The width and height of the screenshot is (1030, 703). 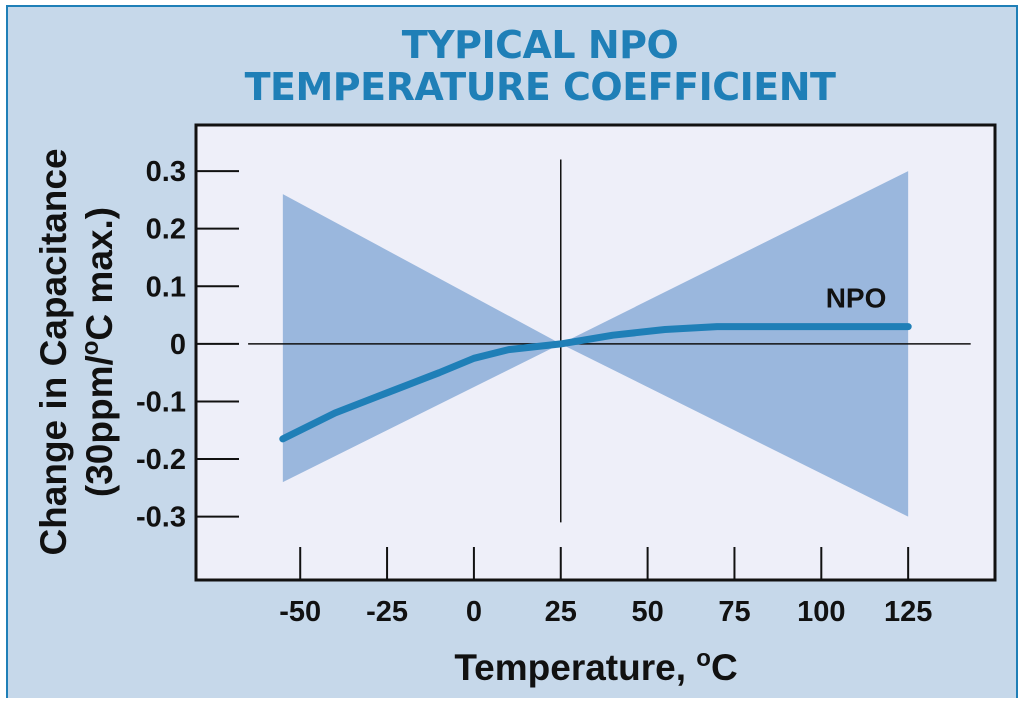 What do you see at coordinates (166, 172) in the screenshot?
I see `y-tick-label: 0.3` at bounding box center [166, 172].